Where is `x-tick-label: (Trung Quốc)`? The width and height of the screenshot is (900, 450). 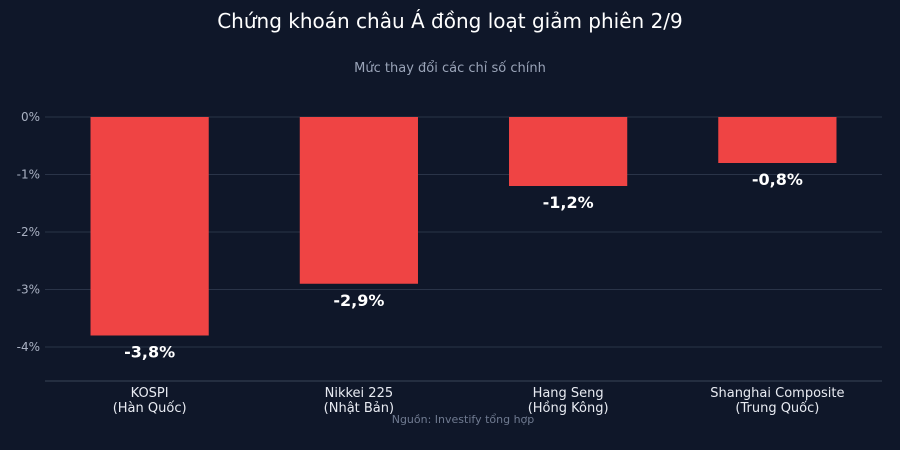 x-tick-label: (Trung Quốc) is located at coordinates (777, 408).